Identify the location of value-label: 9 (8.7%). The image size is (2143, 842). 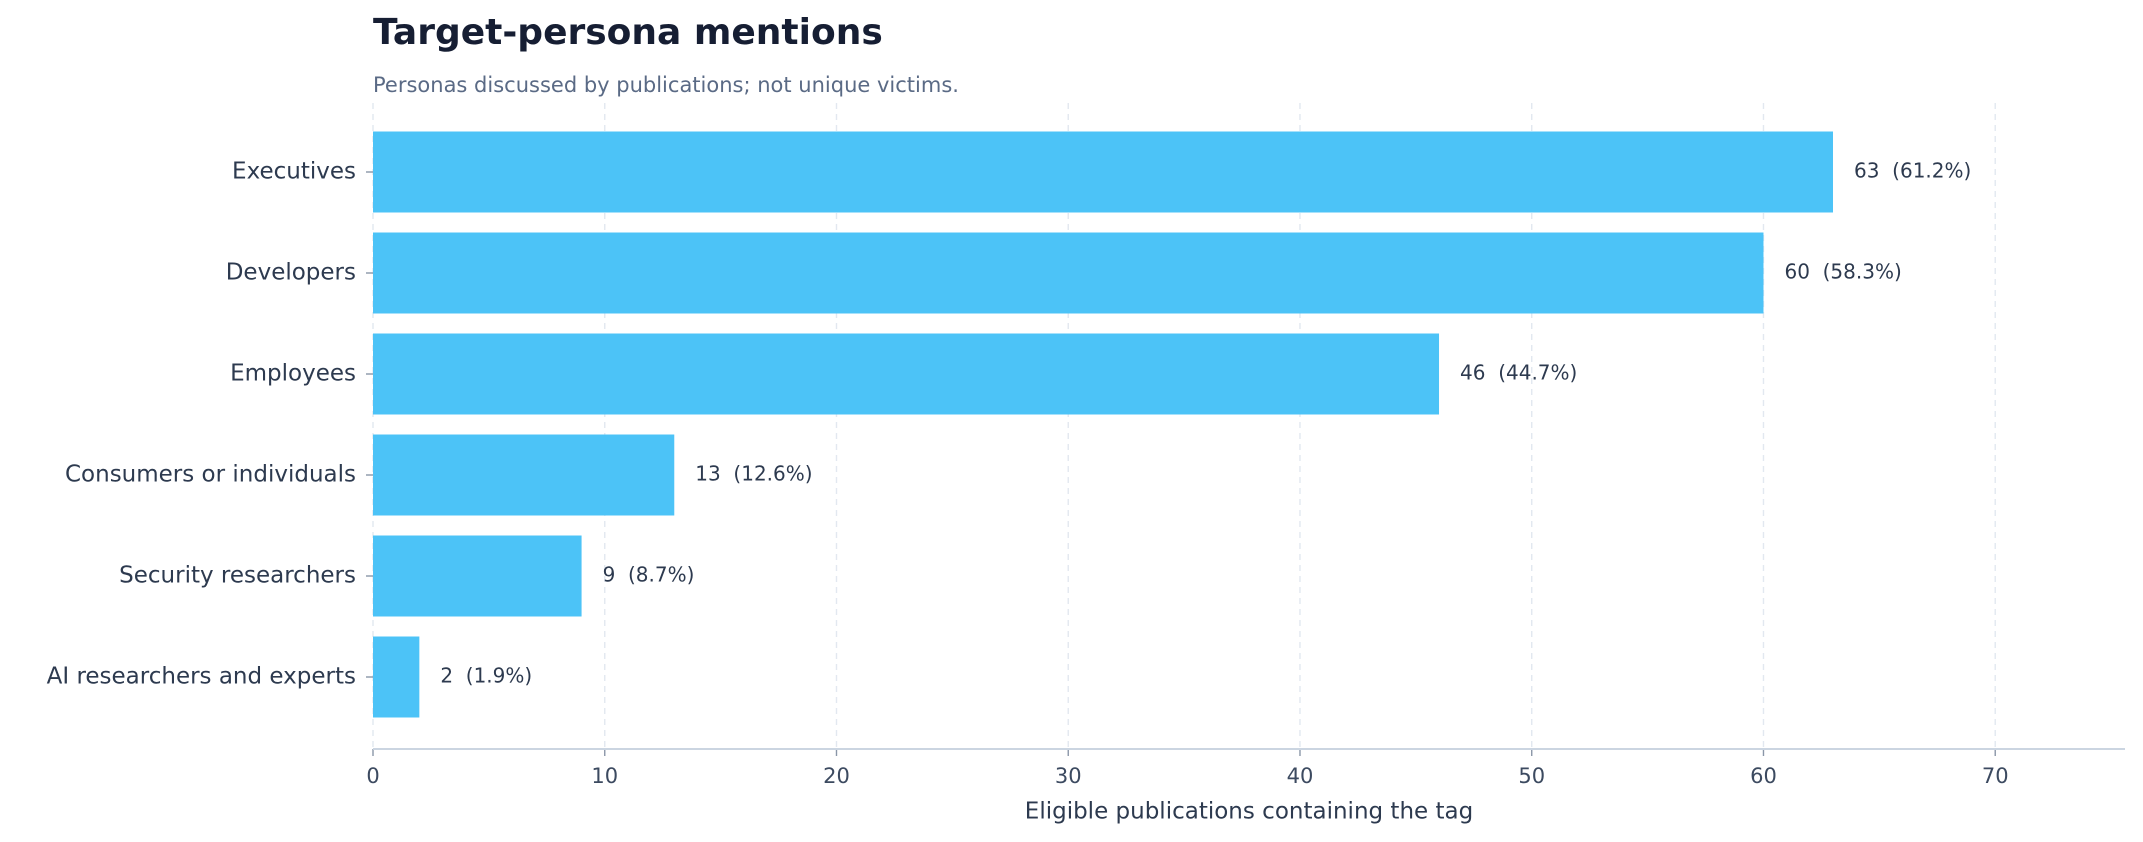
(649, 575).